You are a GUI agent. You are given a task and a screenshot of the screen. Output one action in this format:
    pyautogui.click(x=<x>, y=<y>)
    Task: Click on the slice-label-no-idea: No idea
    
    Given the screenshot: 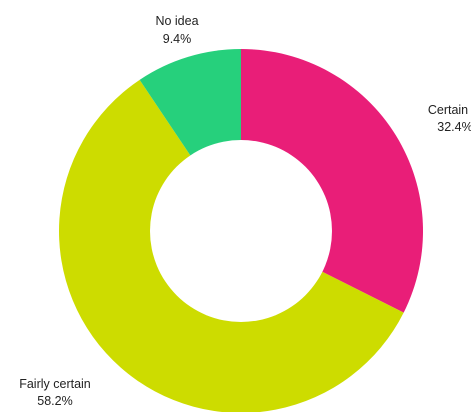 What is the action you would take?
    pyautogui.click(x=176, y=21)
    